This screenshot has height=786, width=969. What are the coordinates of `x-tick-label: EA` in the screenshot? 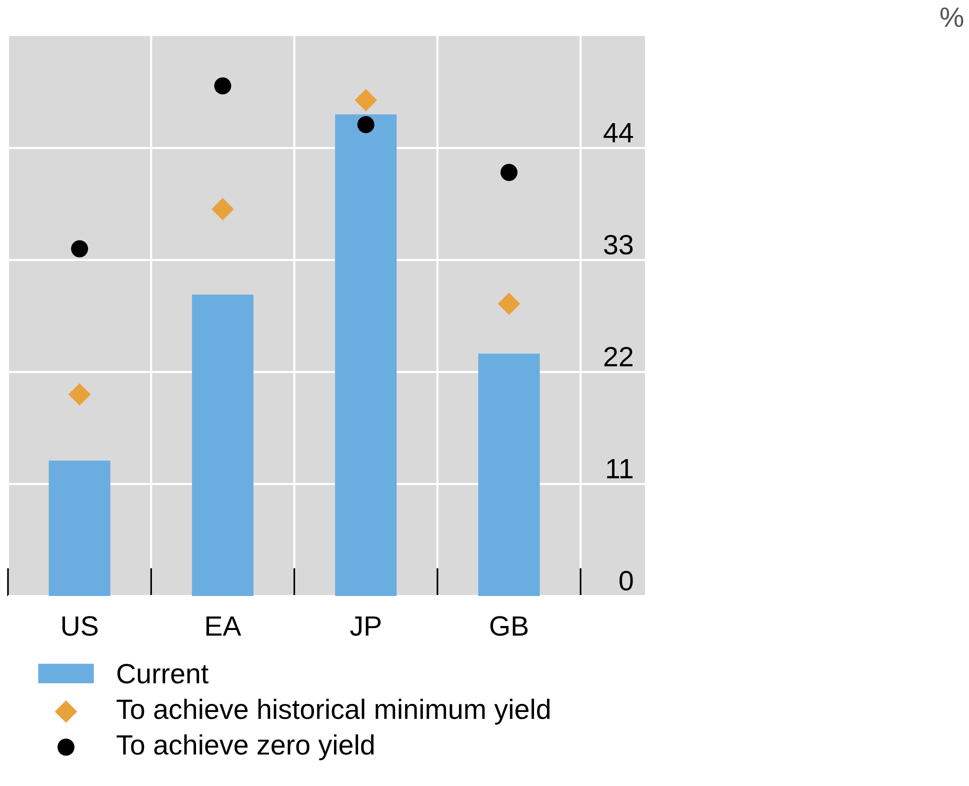 It's located at (224, 626).